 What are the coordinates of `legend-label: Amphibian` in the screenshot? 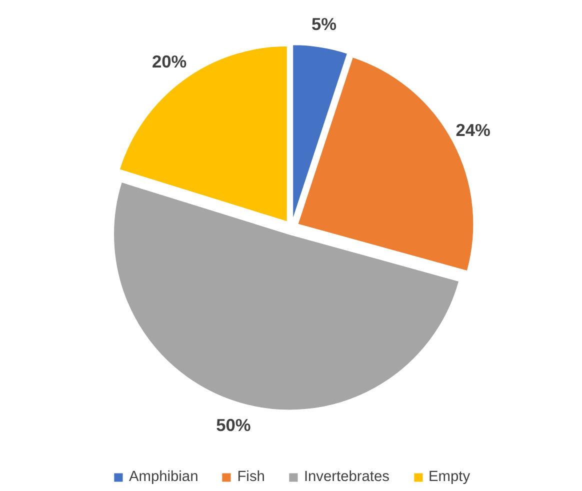 It's located at (163, 477).